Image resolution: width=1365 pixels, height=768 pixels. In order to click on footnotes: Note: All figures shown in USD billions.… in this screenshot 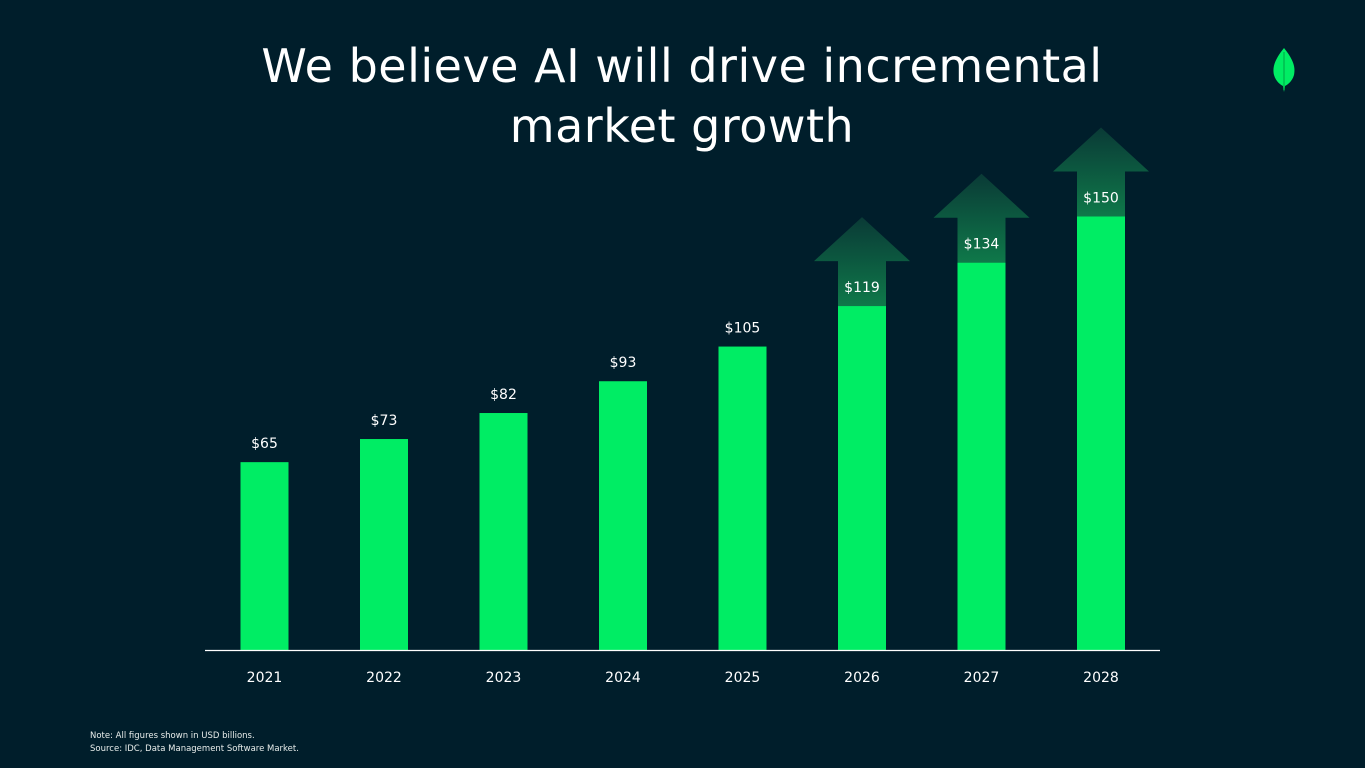, I will do `click(194, 743)`.